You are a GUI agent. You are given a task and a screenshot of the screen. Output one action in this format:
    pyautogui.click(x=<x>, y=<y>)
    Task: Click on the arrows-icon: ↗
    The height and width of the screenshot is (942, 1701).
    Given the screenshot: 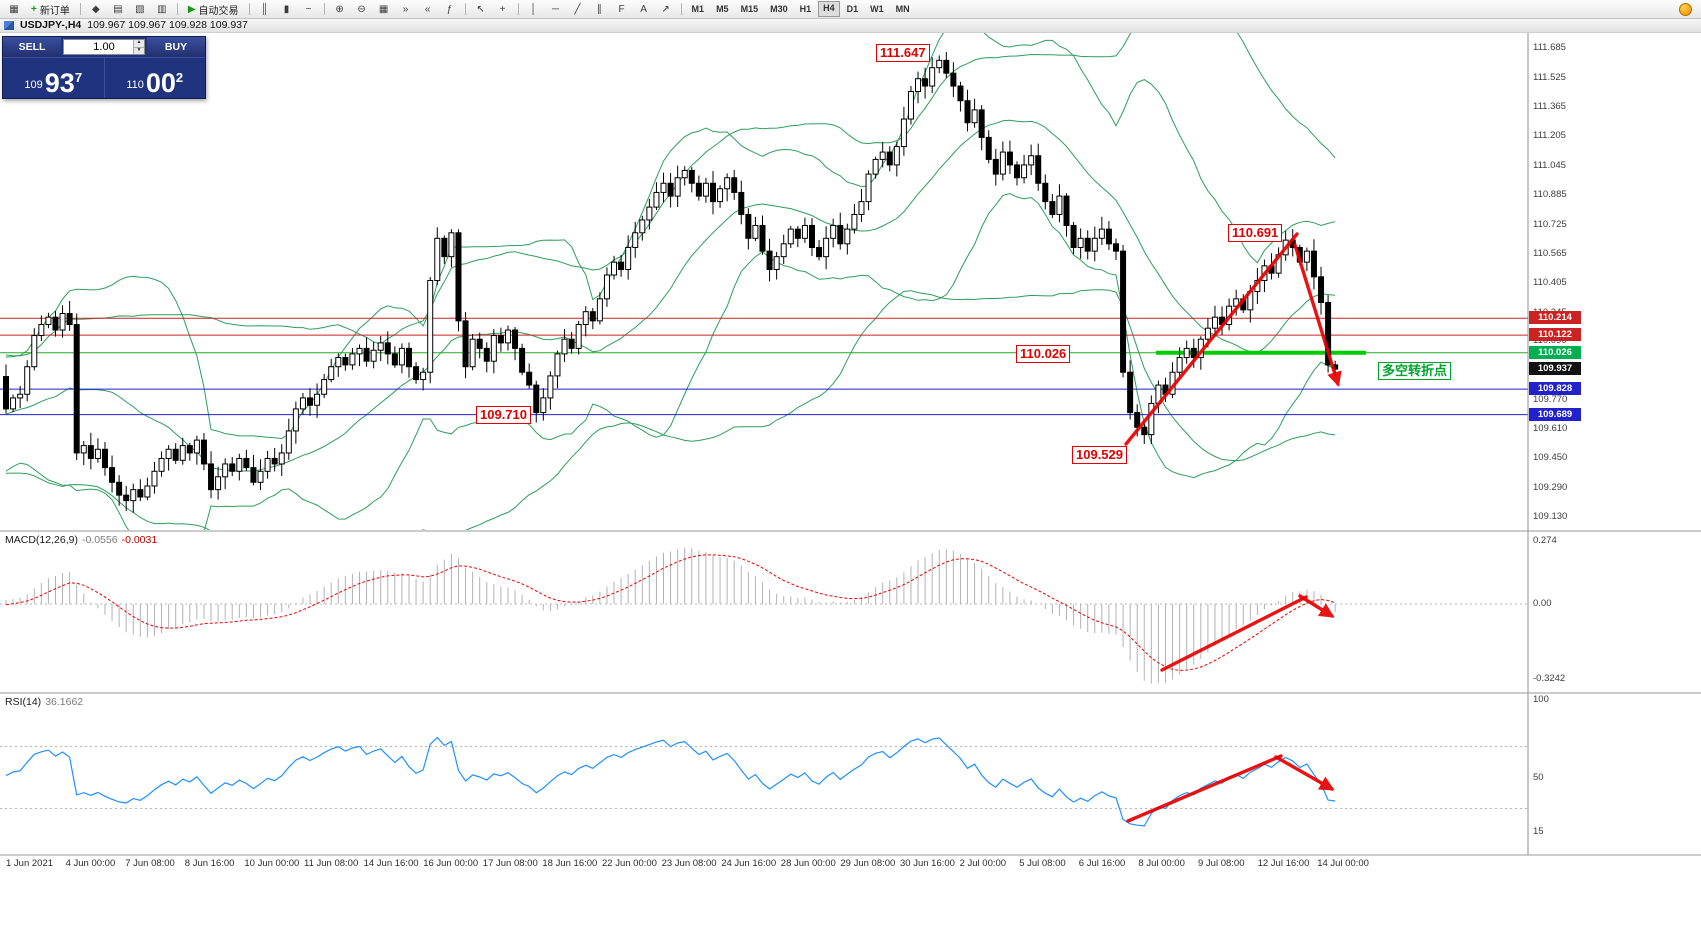 What is the action you would take?
    pyautogui.click(x=665, y=9)
    